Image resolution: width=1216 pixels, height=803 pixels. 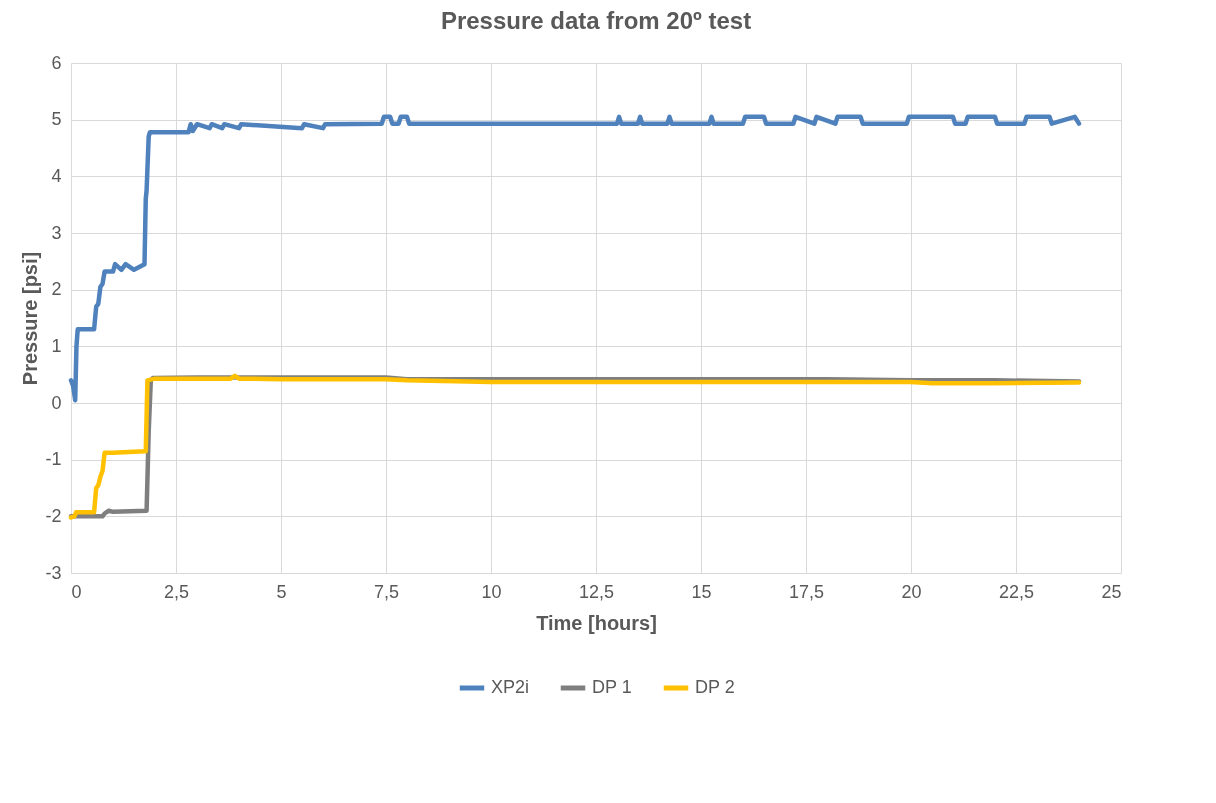 What do you see at coordinates (596, 622) in the screenshot?
I see `x-axis-title: Time [hours]` at bounding box center [596, 622].